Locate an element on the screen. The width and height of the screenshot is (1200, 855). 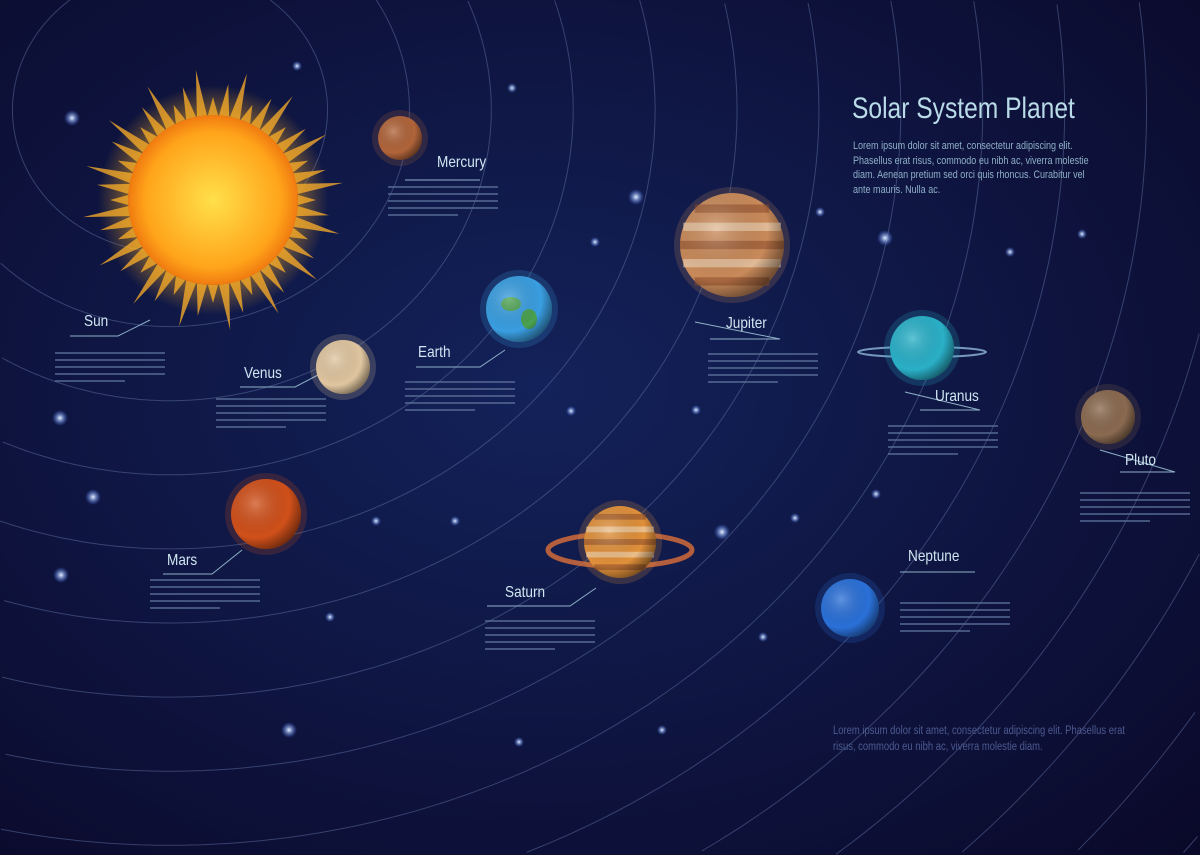
label-mars: Mars is located at coordinates (182, 560).